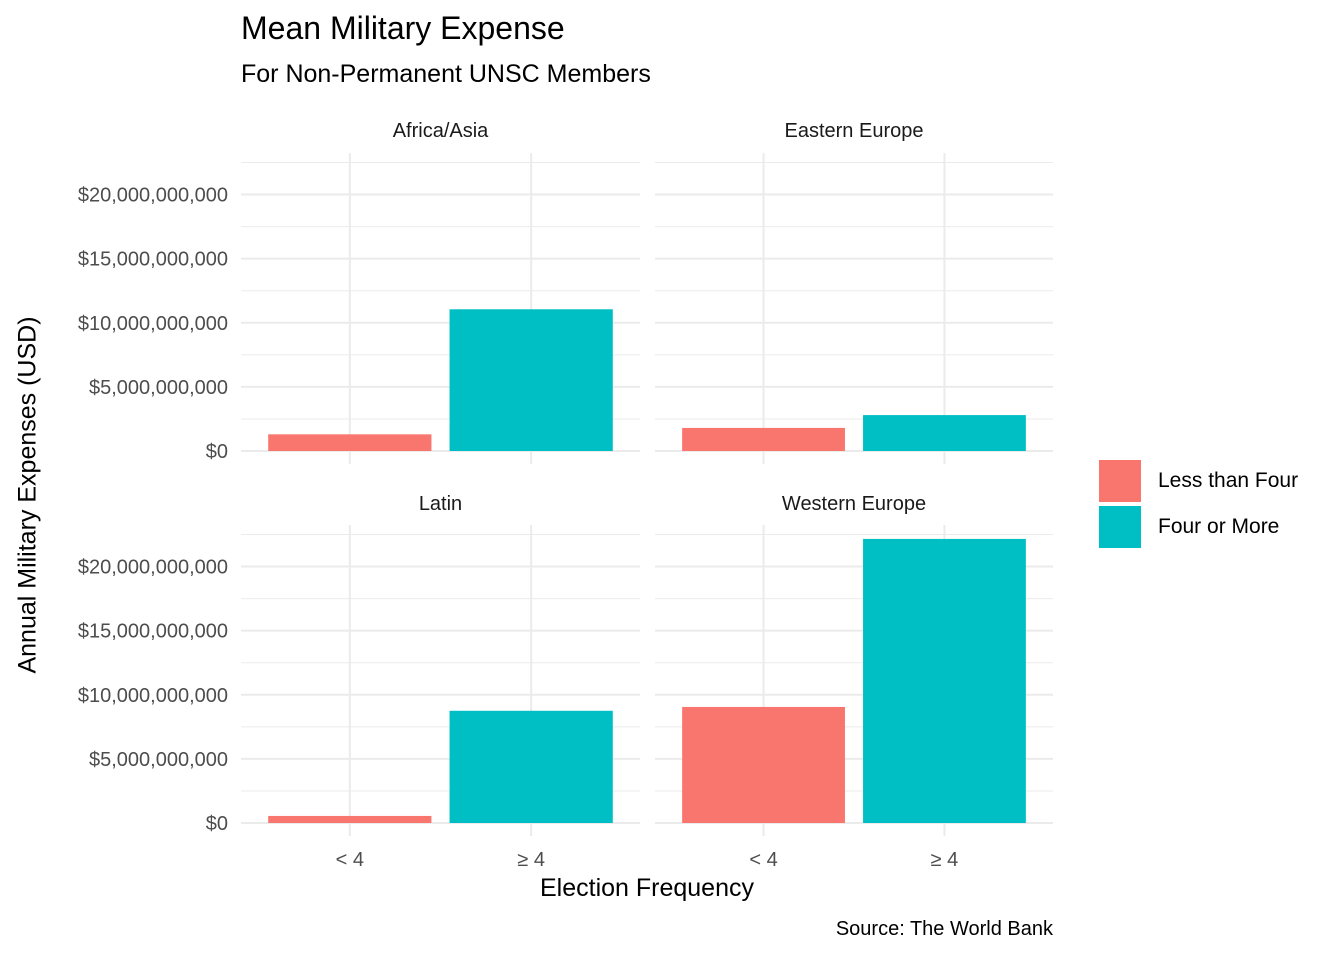  I want to click on bar-latin-ge4, so click(531, 766).